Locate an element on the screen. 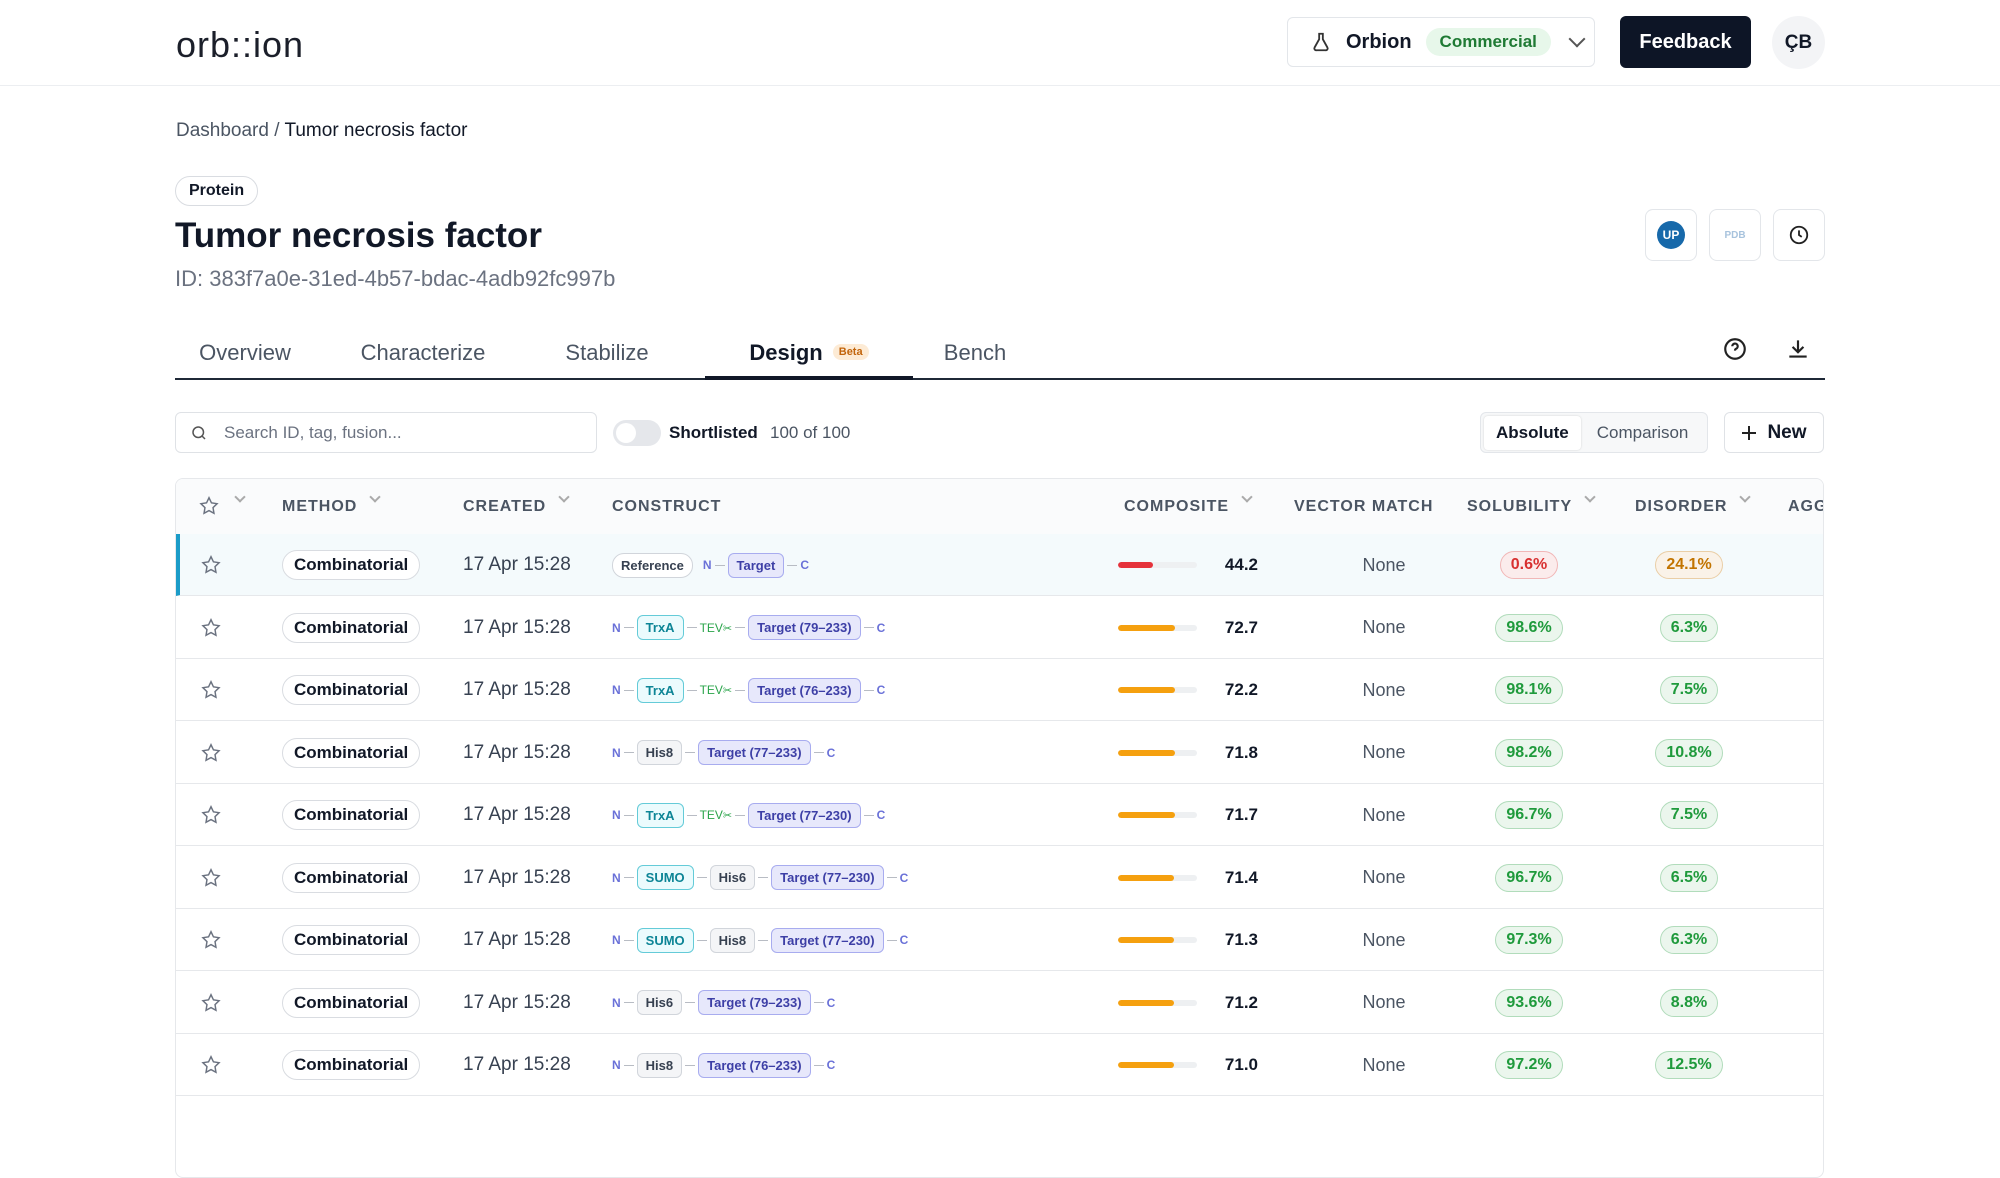  solubility-cell: 96.7% is located at coordinates (1529, 878).